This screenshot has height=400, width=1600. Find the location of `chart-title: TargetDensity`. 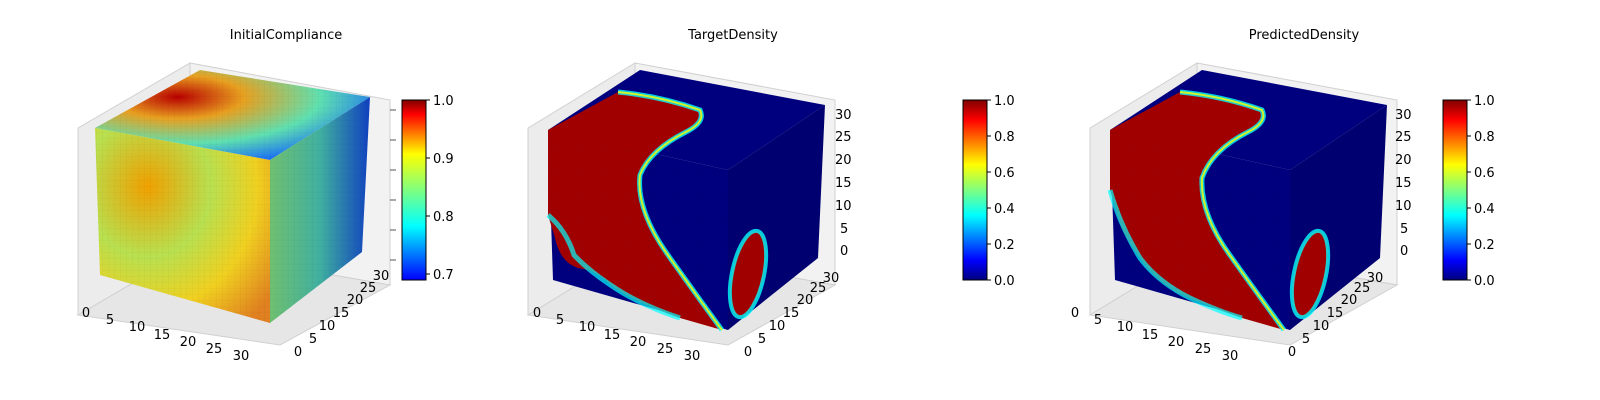

chart-title: TargetDensity is located at coordinates (732, 35).